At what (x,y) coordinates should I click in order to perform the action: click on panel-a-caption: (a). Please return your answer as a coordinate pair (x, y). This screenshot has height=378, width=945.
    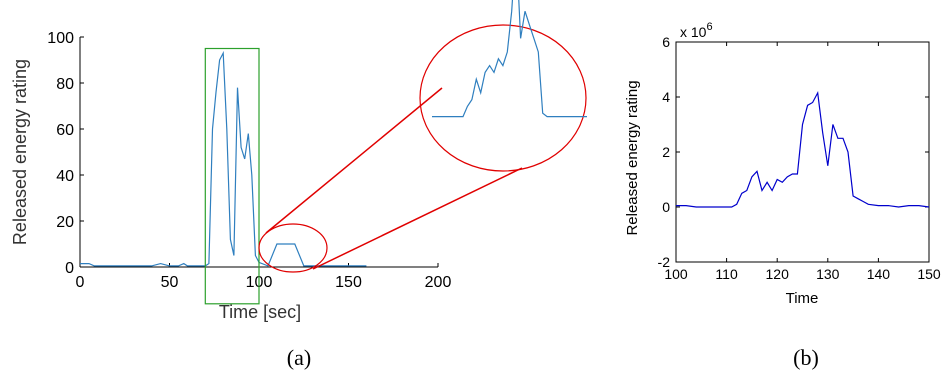
    Looking at the image, I should click on (299, 357).